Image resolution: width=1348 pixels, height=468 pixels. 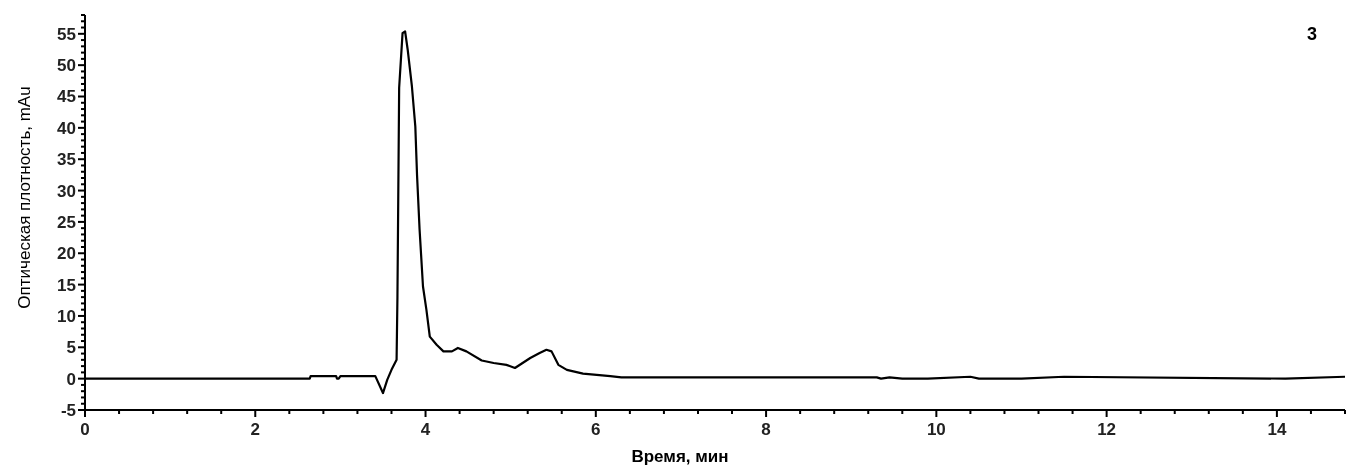 I want to click on y-tick-label: 10, so click(x=66, y=316).